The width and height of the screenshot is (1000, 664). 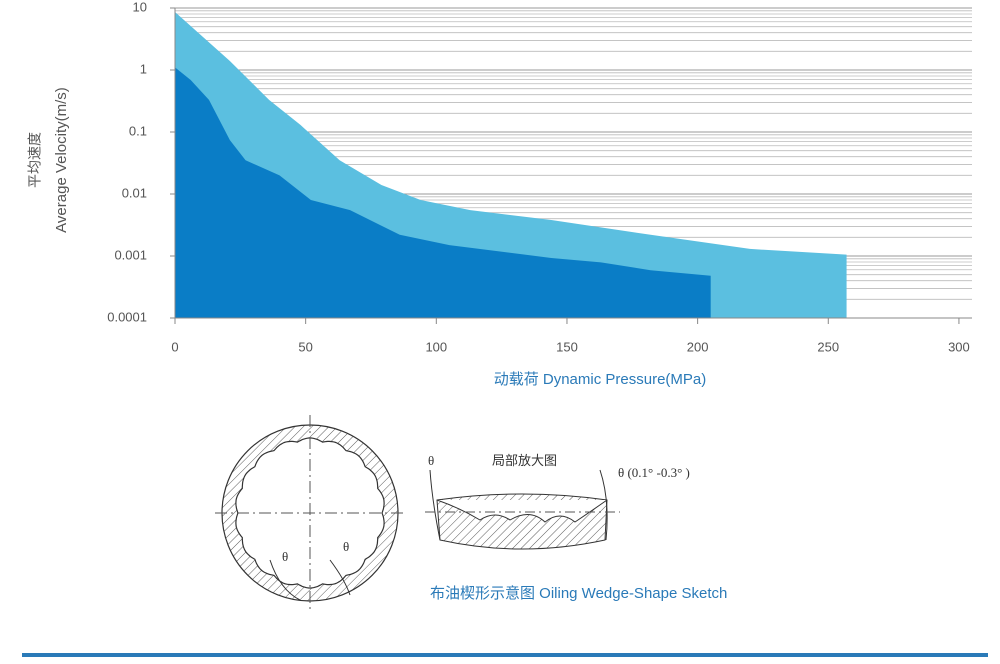 What do you see at coordinates (654, 472) in the screenshot?
I see `detail-angle: θ (0.1° -0.3° )` at bounding box center [654, 472].